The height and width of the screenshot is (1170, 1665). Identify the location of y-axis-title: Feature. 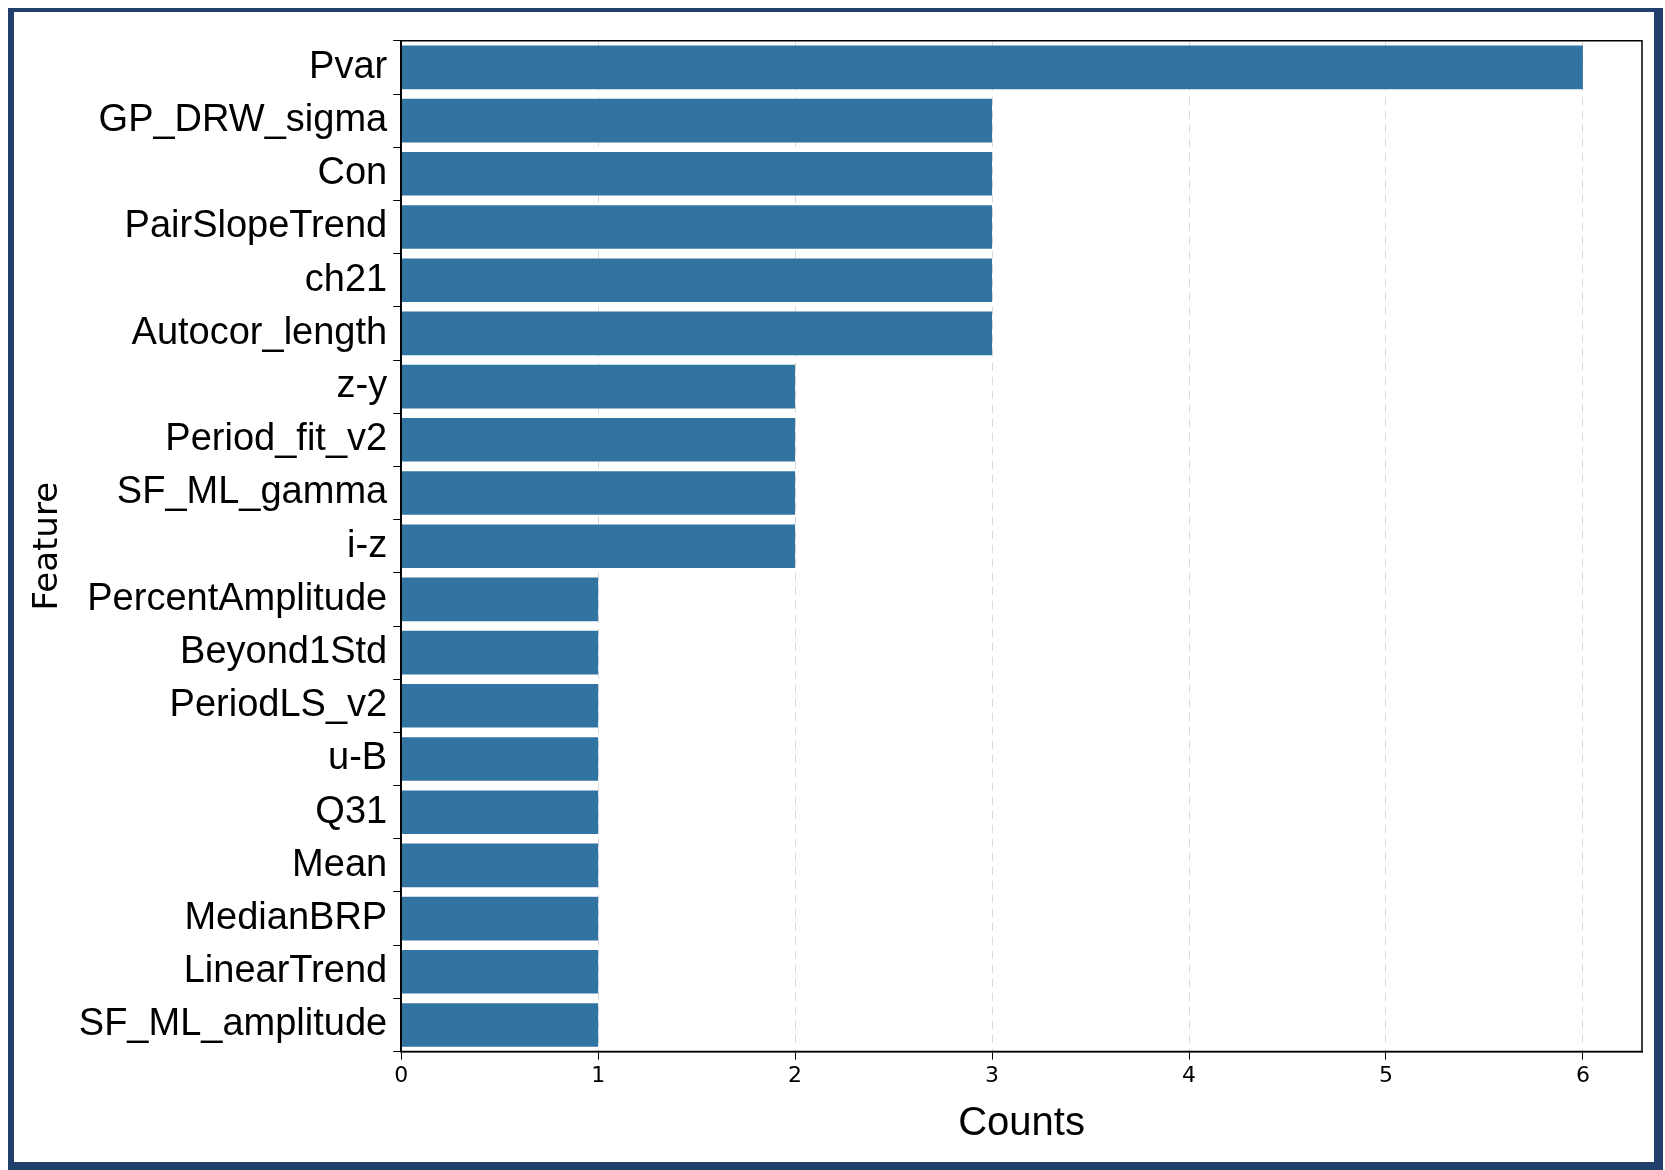
(45, 546).